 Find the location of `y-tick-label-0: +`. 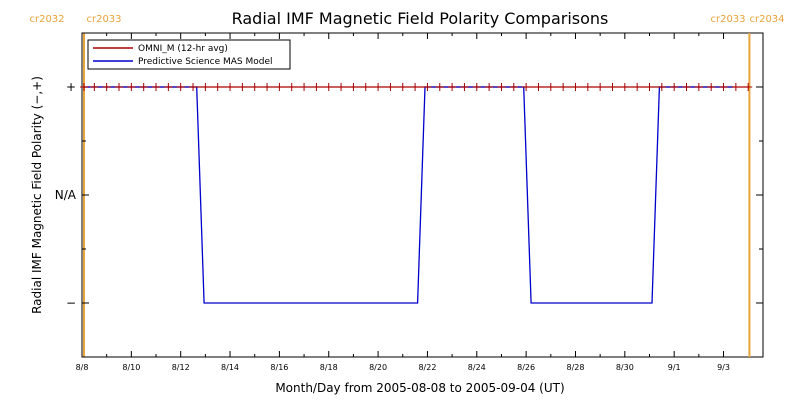

y-tick-label-0: + is located at coordinates (71, 87).